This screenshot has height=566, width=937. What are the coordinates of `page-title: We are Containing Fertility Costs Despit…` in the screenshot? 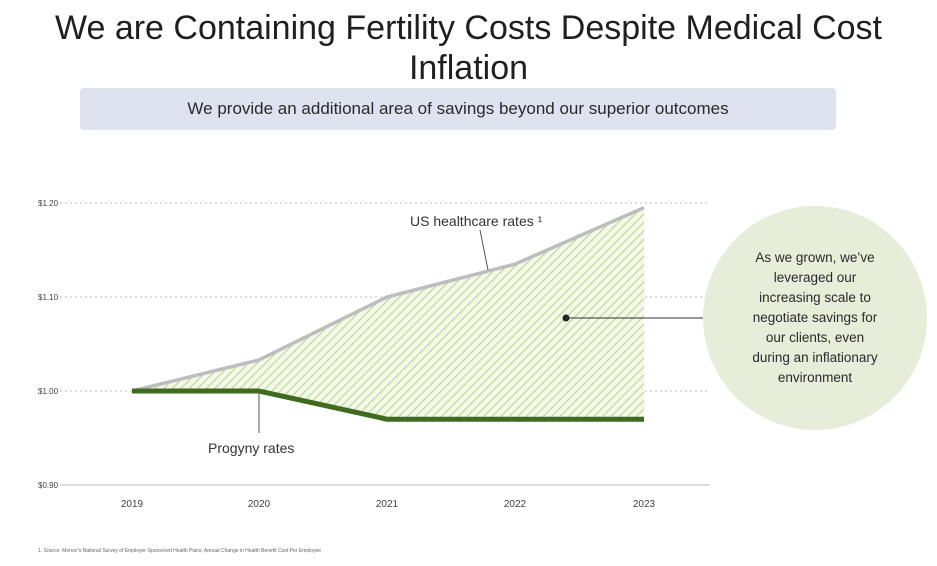 It's located at (468, 48).